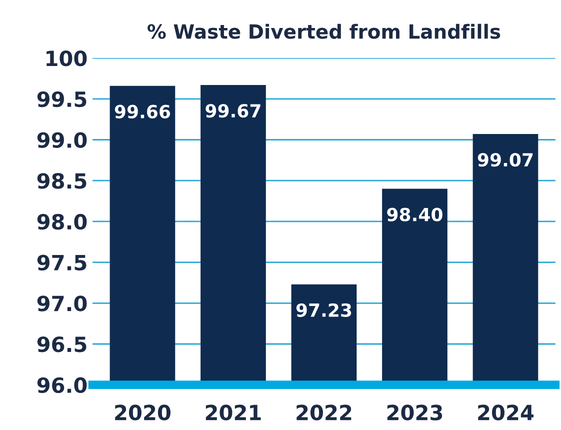 The image size is (561, 430). What do you see at coordinates (324, 412) in the screenshot?
I see `x-tick-label: 2022` at bounding box center [324, 412].